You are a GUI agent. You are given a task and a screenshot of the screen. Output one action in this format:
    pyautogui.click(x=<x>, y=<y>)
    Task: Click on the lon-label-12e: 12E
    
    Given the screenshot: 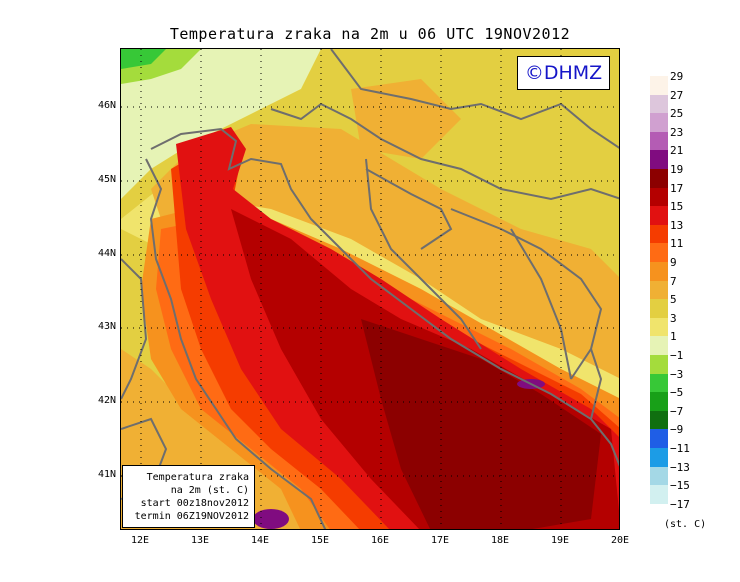 What is the action you would take?
    pyautogui.click(x=140, y=540)
    